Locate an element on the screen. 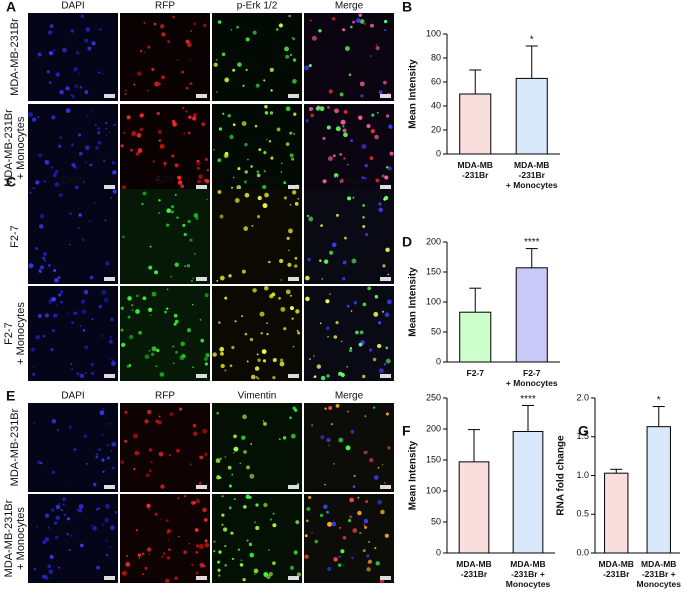 The height and width of the screenshot is (594, 685). significance: **** is located at coordinates (532, 242).